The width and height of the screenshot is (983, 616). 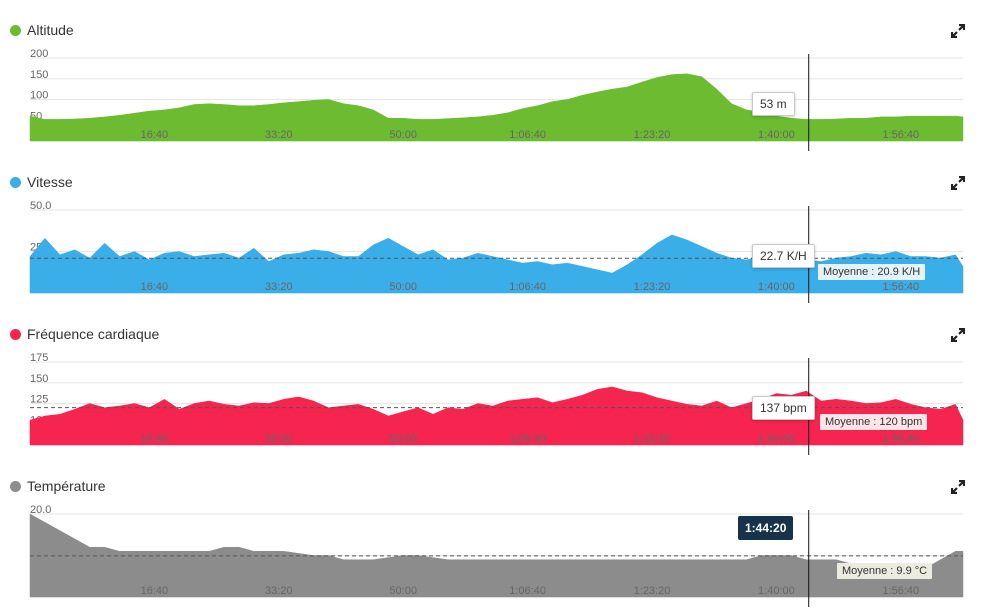 I want to click on panel-title-label: Altitude, so click(x=50, y=30).